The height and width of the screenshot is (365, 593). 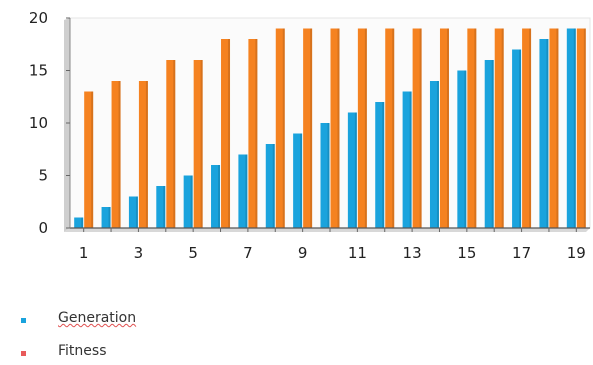 I want to click on legend-label-fitness: Fitness, so click(x=82, y=351).